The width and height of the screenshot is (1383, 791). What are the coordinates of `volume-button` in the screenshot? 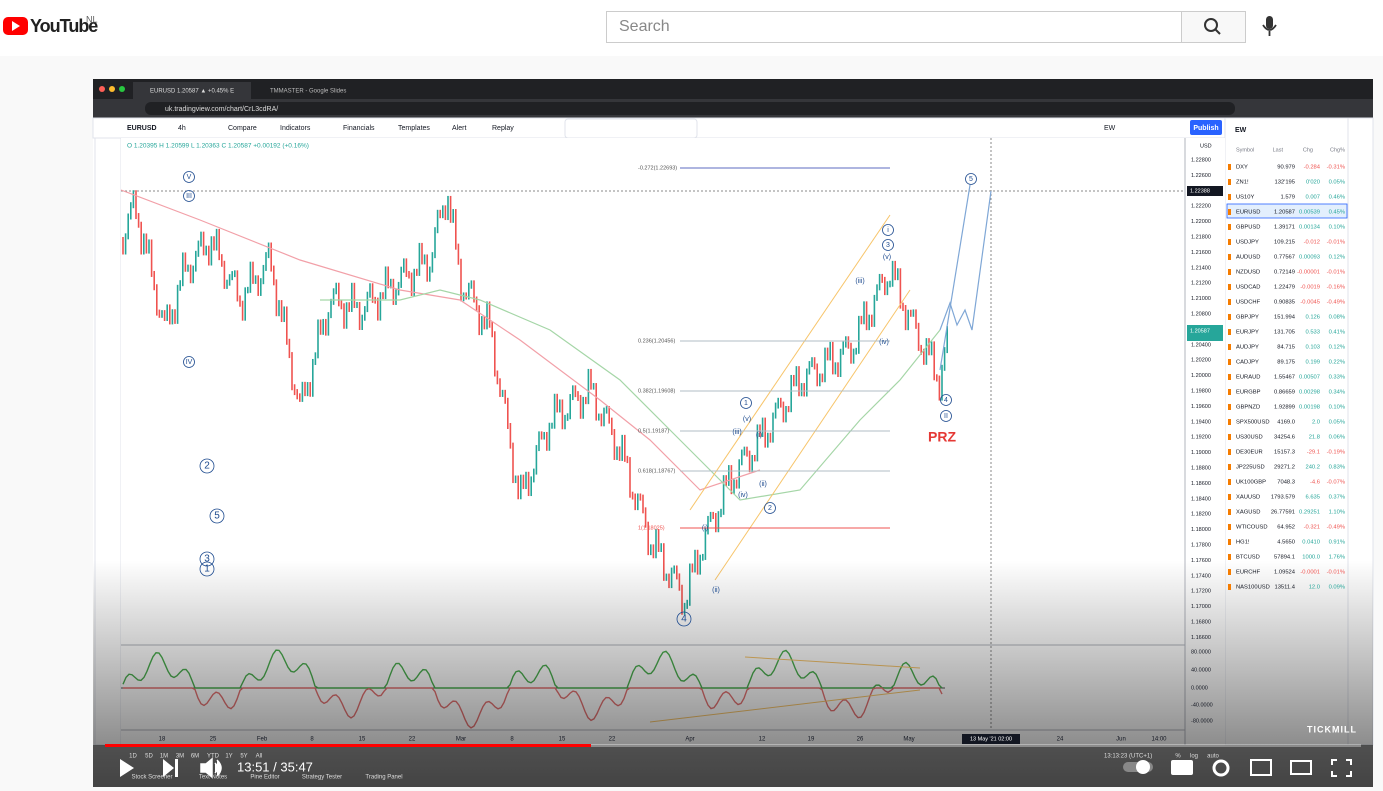 It's located at (211, 768).